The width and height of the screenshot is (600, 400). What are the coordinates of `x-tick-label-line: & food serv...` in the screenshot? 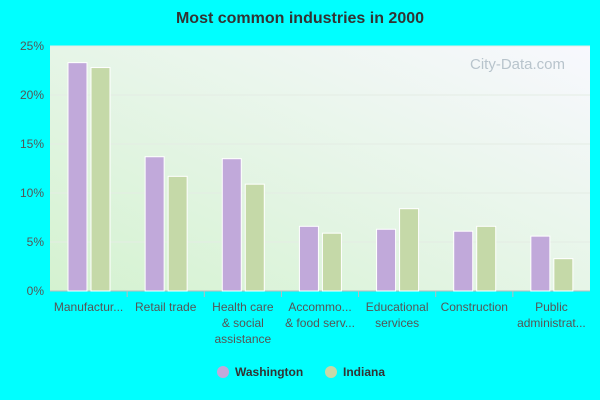 It's located at (320, 323).